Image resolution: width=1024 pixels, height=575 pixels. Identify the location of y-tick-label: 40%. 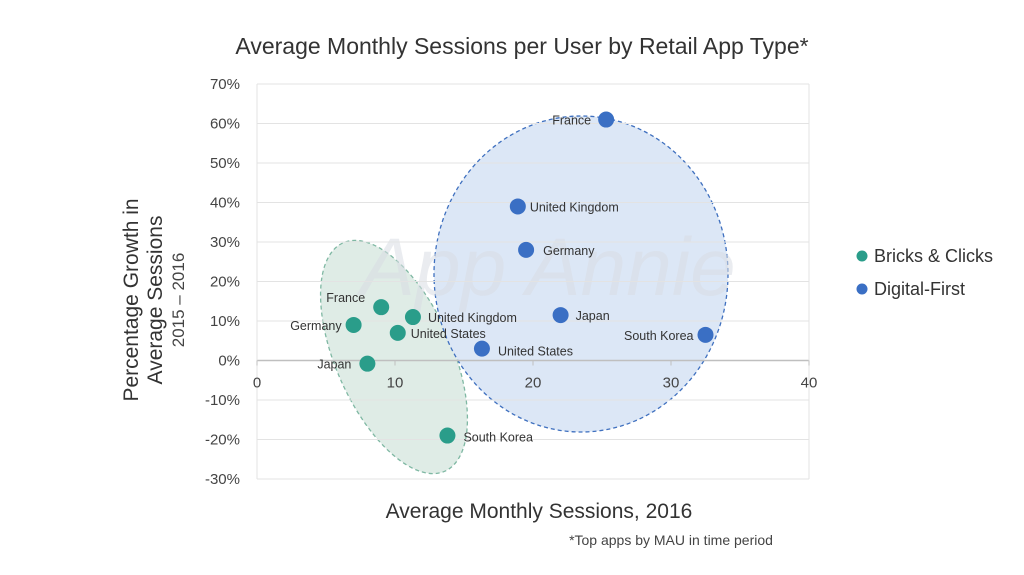
(225, 203).